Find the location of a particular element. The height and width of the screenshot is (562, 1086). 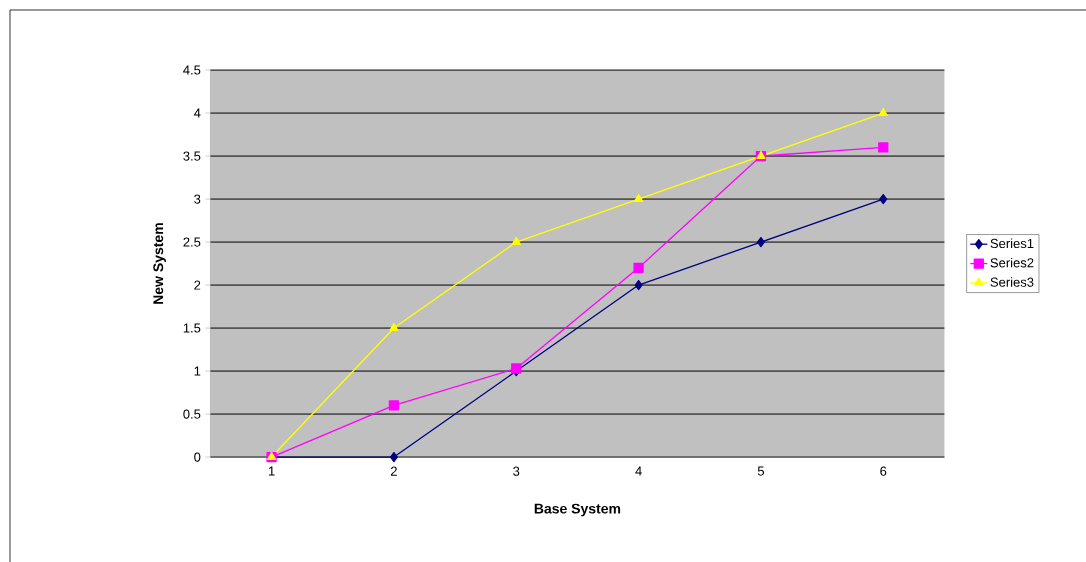

y-tick-label: 1.5 is located at coordinates (192, 328).